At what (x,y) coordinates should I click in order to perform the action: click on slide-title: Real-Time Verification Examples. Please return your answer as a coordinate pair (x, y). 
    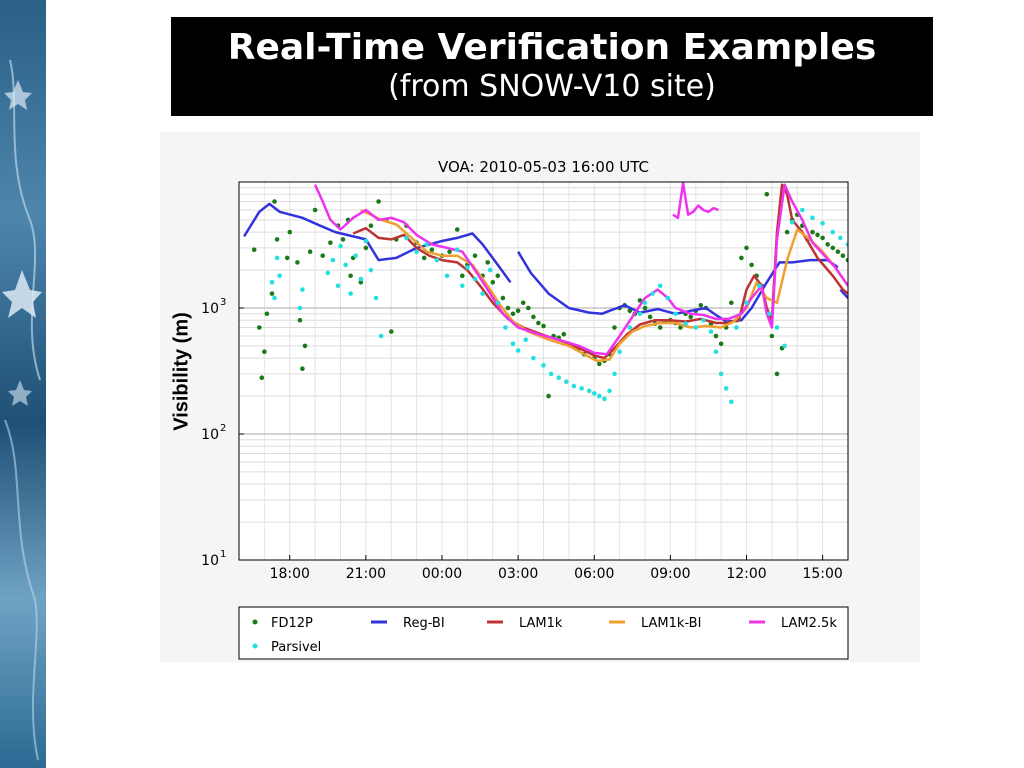
    Looking at the image, I should click on (552, 47).